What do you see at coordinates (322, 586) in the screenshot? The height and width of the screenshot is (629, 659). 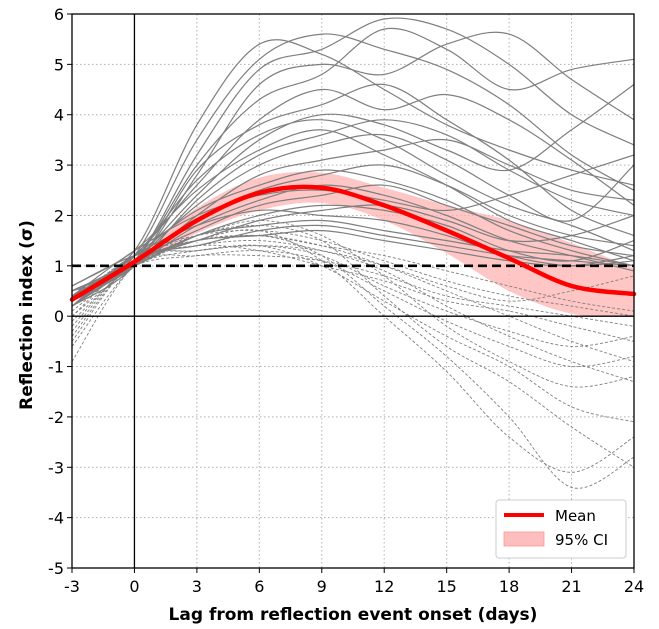 I see `x-tick-label: 9` at bounding box center [322, 586].